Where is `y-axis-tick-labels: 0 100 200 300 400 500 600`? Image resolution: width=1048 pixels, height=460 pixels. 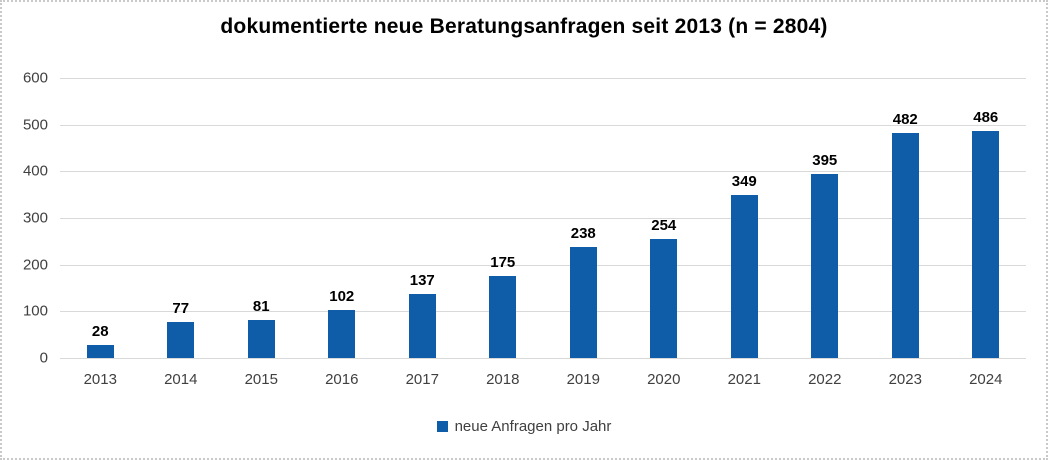
y-axis-tick-labels: 0 100 200 300 400 500 600 is located at coordinates (25, 218).